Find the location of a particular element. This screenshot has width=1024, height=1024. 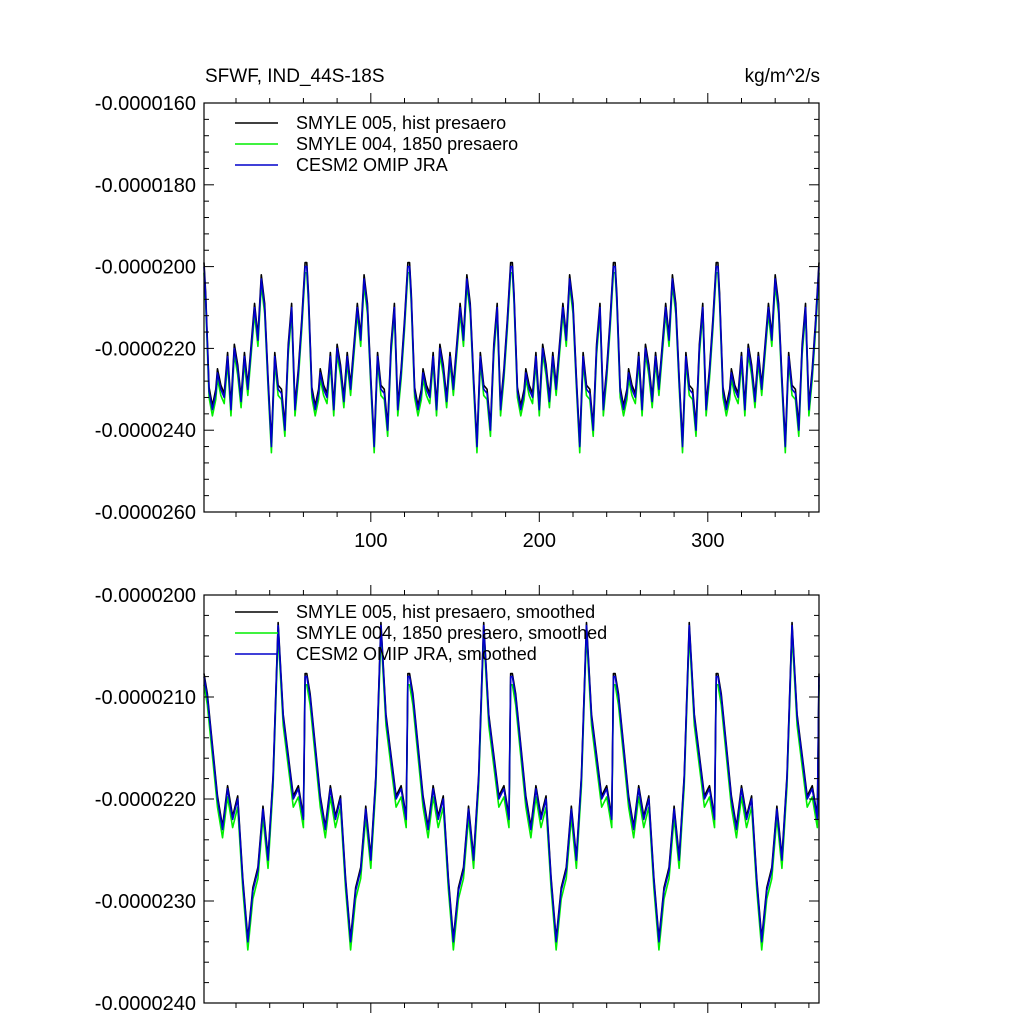

series-line-smyle-005-hist-presaero is located at coordinates (511, 352).